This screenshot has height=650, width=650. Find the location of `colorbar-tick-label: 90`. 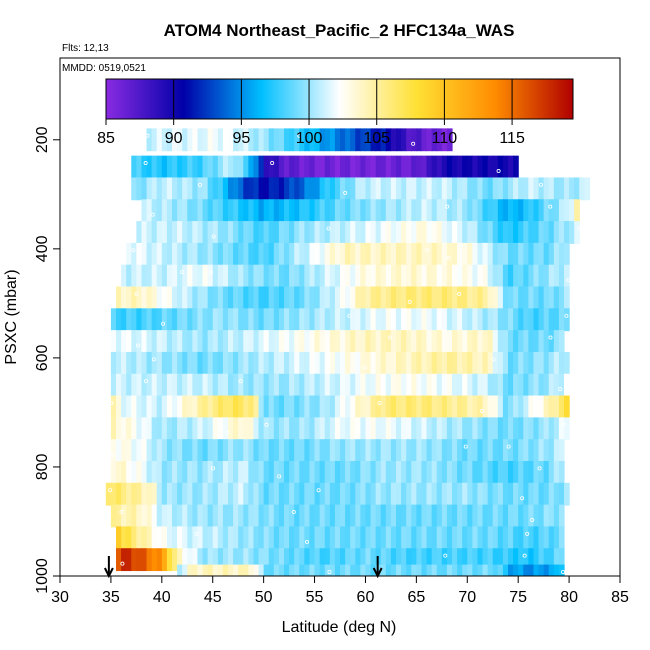

colorbar-tick-label: 90 is located at coordinates (174, 138).